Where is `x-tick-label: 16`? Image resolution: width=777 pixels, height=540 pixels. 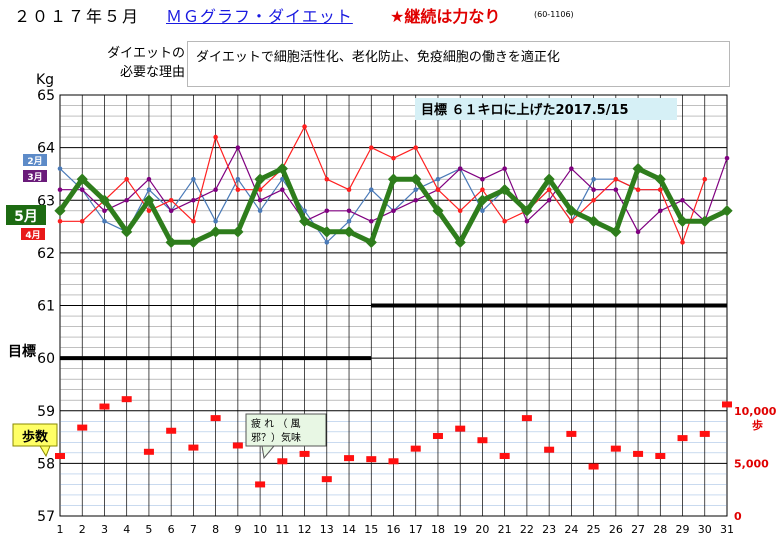 x-tick-label: 16 is located at coordinates (394, 529).